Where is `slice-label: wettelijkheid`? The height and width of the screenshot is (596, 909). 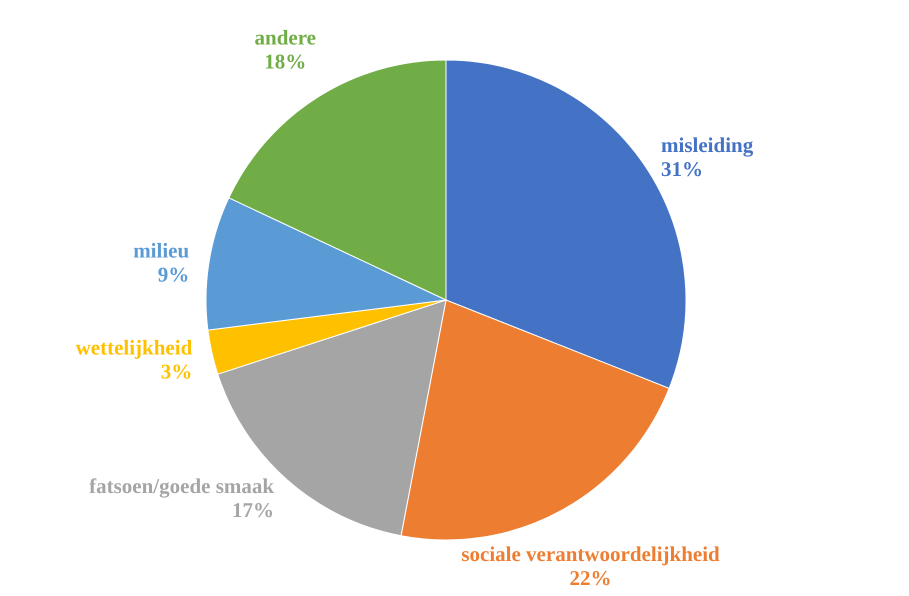
slice-label: wettelijkheid is located at coordinates (134, 348).